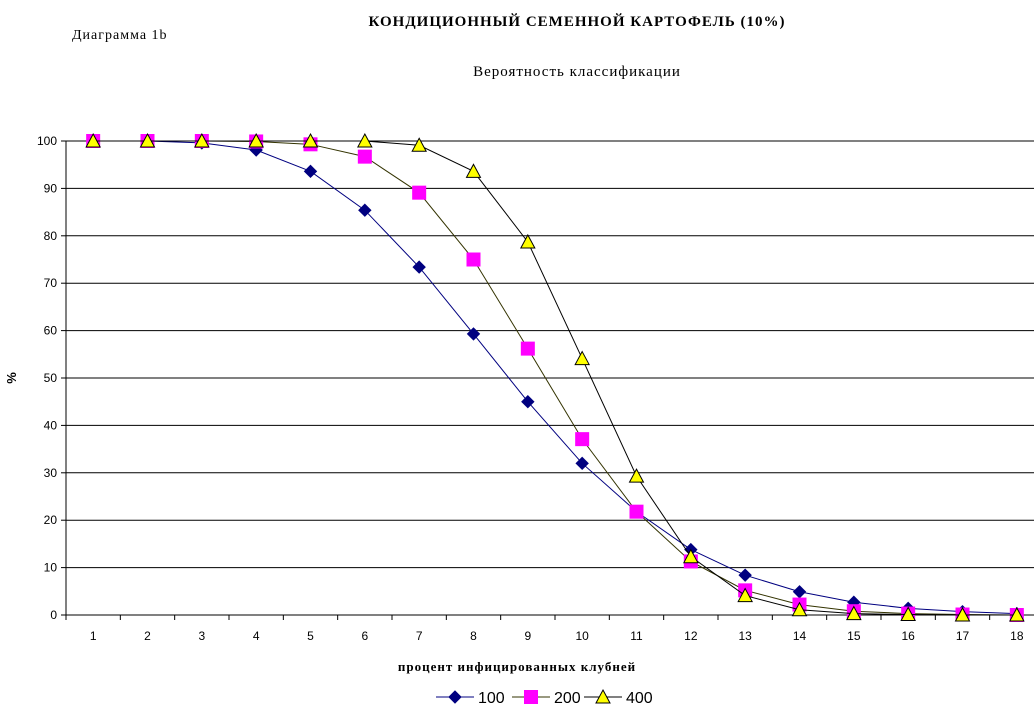 The height and width of the screenshot is (707, 1034). Describe the element at coordinates (51, 568) in the screenshot. I see `y-tick-label: 10` at that location.